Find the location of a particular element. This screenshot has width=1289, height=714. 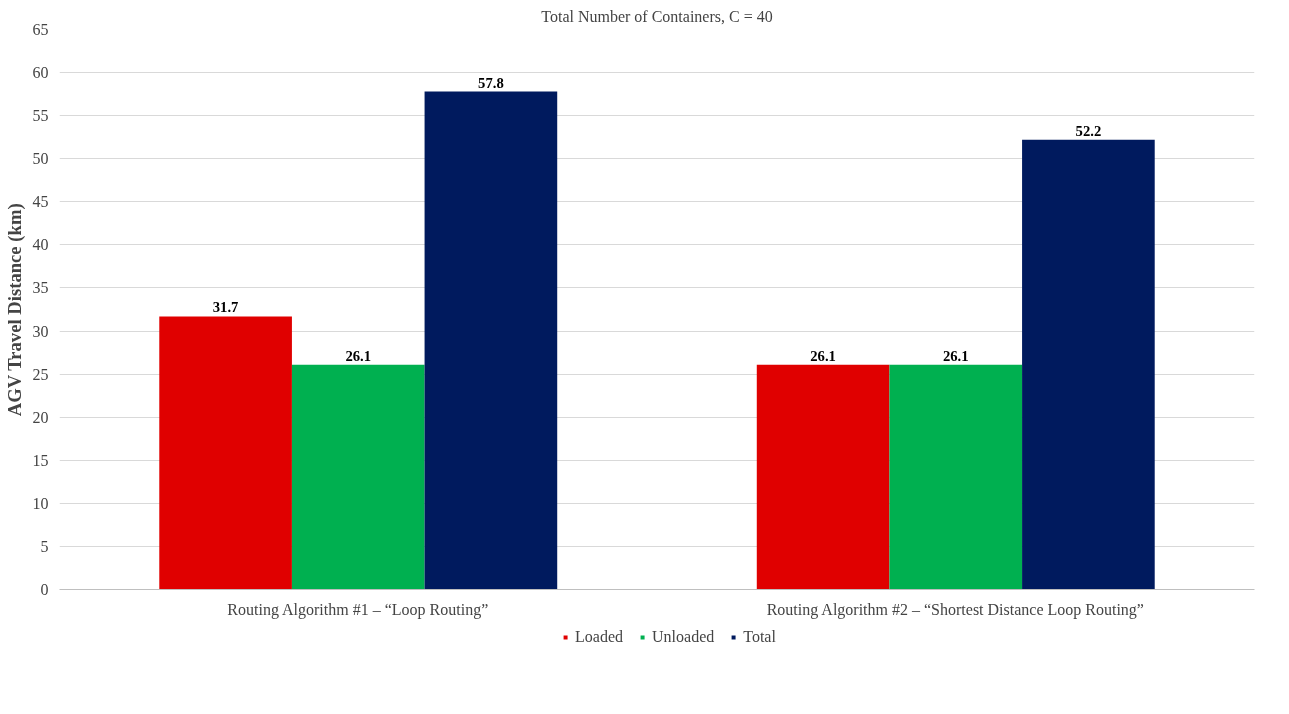

y-tick-label: 60 is located at coordinates (40, 73).